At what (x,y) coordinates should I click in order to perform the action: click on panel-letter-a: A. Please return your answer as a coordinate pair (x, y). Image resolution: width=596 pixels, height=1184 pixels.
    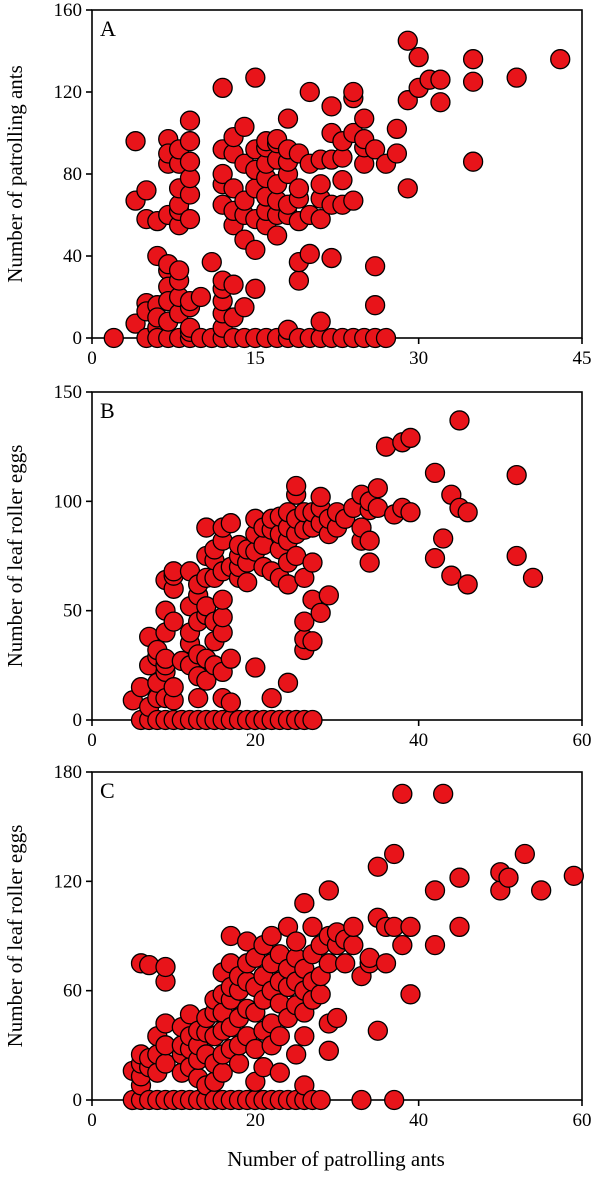
    Looking at the image, I should click on (108, 28).